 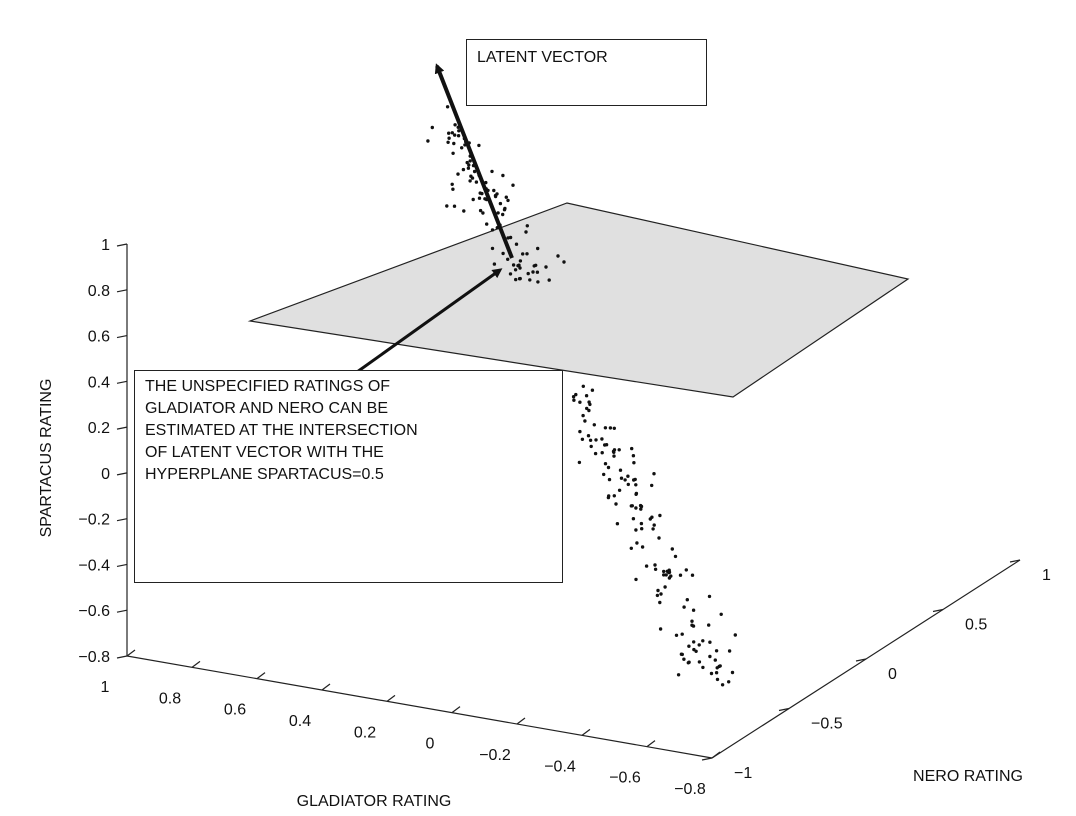 What do you see at coordinates (94, 565) in the screenshot?
I see `z-tick-label: −0.4` at bounding box center [94, 565].